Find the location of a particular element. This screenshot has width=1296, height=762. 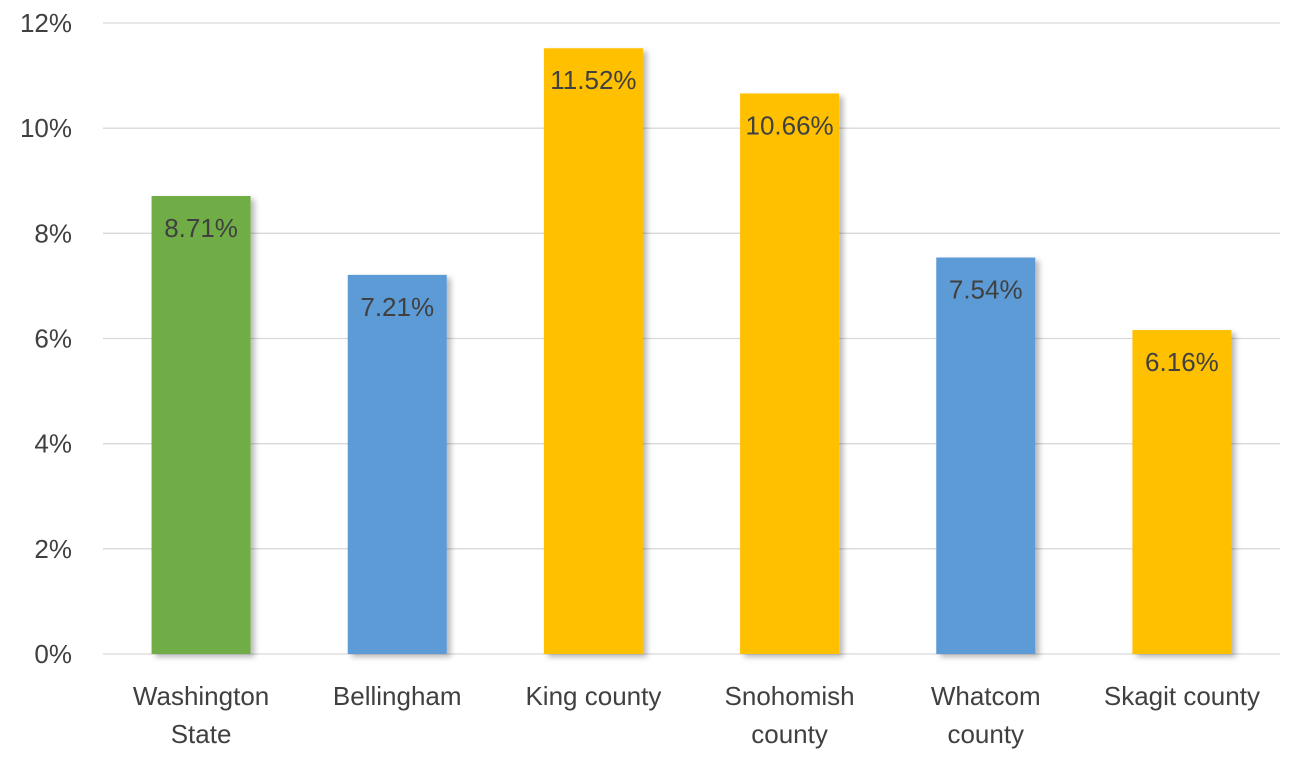

y-tick-label: 10% is located at coordinates (46, 128).